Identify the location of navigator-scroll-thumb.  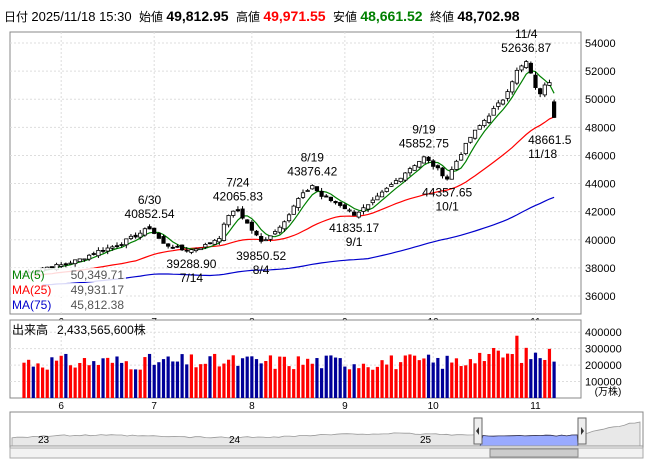
(534, 453).